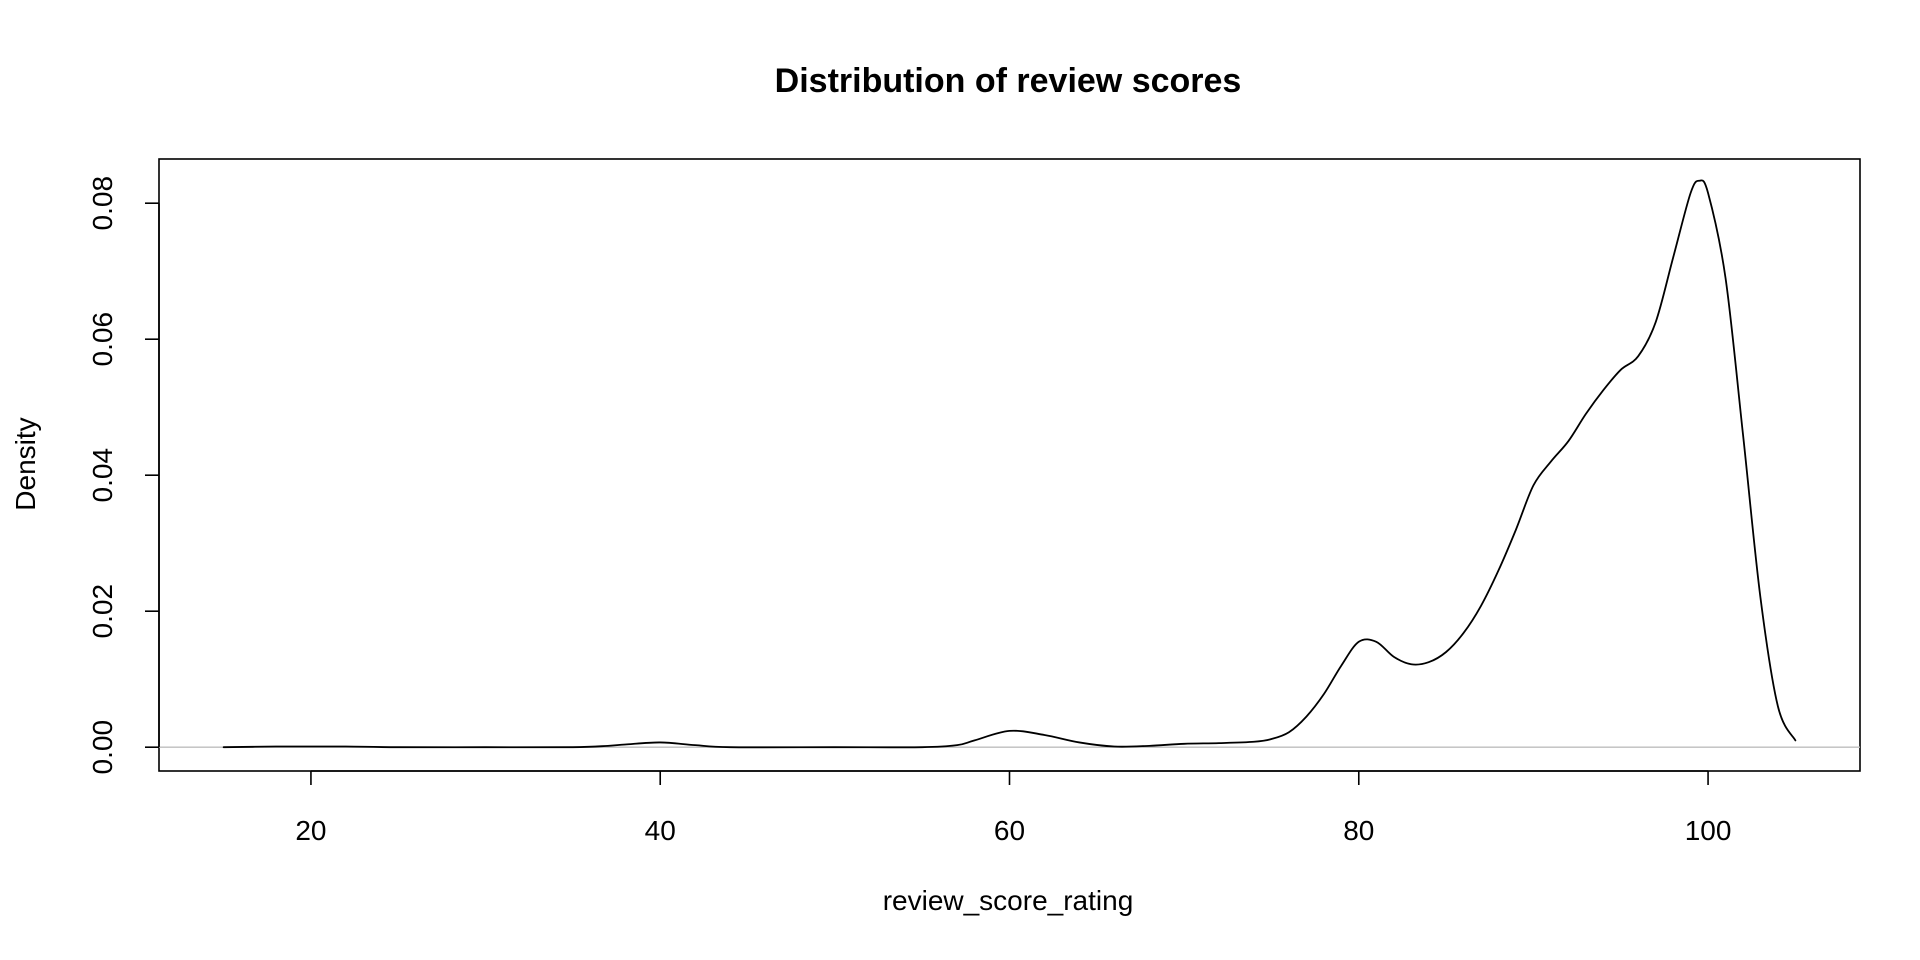  What do you see at coordinates (1008, 81) in the screenshot?
I see `chart-title: Distribution of review scores` at bounding box center [1008, 81].